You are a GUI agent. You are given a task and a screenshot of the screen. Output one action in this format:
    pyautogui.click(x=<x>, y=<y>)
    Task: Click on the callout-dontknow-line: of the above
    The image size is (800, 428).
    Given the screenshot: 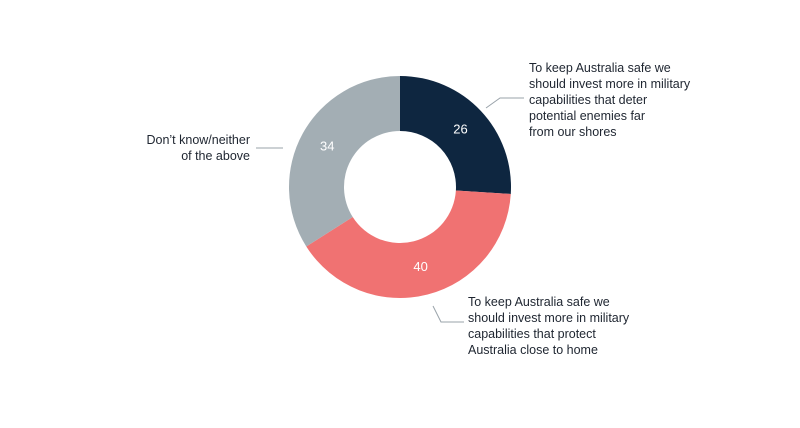 What is the action you would take?
    pyautogui.click(x=215, y=156)
    